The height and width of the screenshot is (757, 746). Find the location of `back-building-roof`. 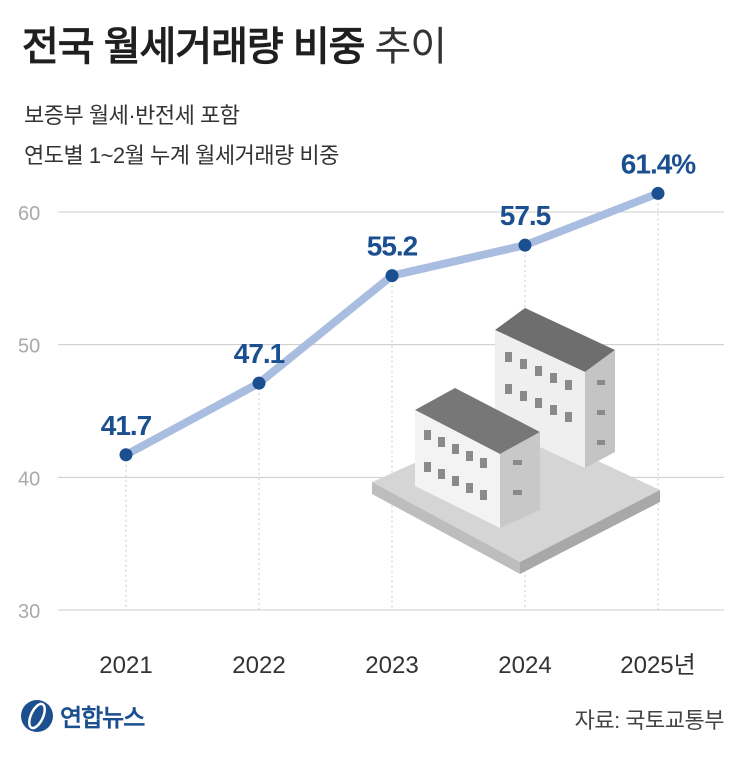

back-building-roof is located at coordinates (555, 340).